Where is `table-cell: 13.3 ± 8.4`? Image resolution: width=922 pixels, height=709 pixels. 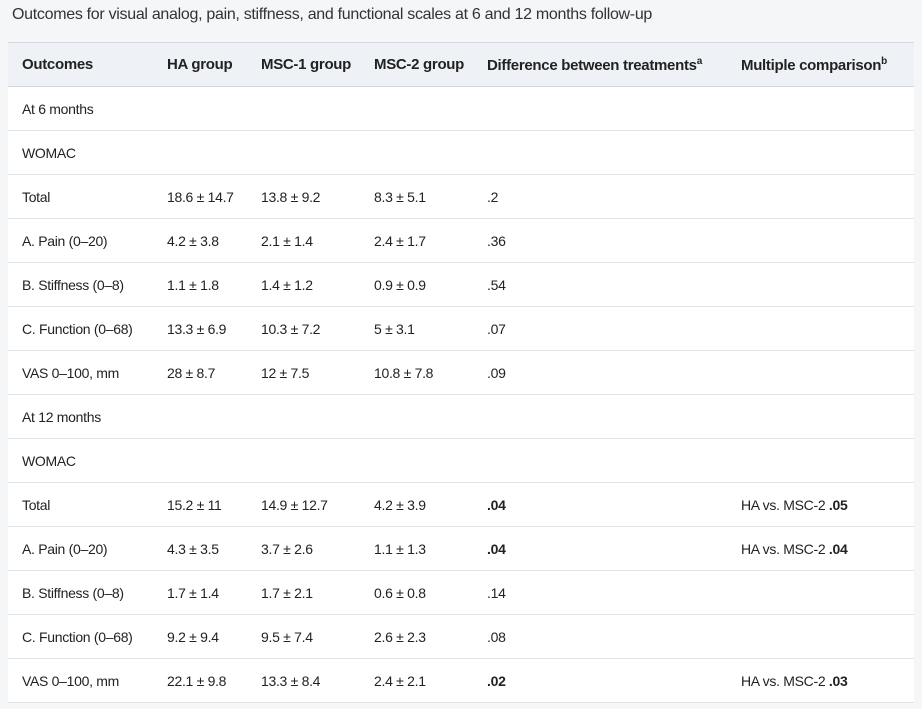
table-cell: 13.3 ± 8.4 is located at coordinates (317, 680).